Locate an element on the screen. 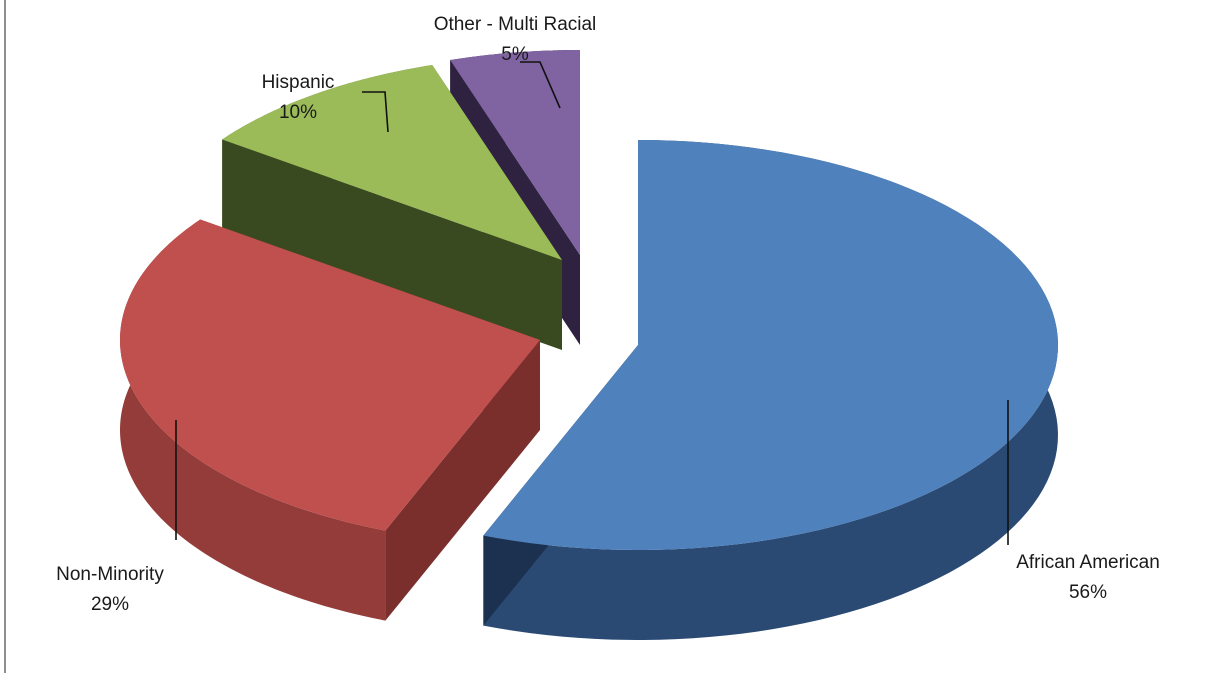 The width and height of the screenshot is (1215, 673). slice-top-hispanic is located at coordinates (392, 162).